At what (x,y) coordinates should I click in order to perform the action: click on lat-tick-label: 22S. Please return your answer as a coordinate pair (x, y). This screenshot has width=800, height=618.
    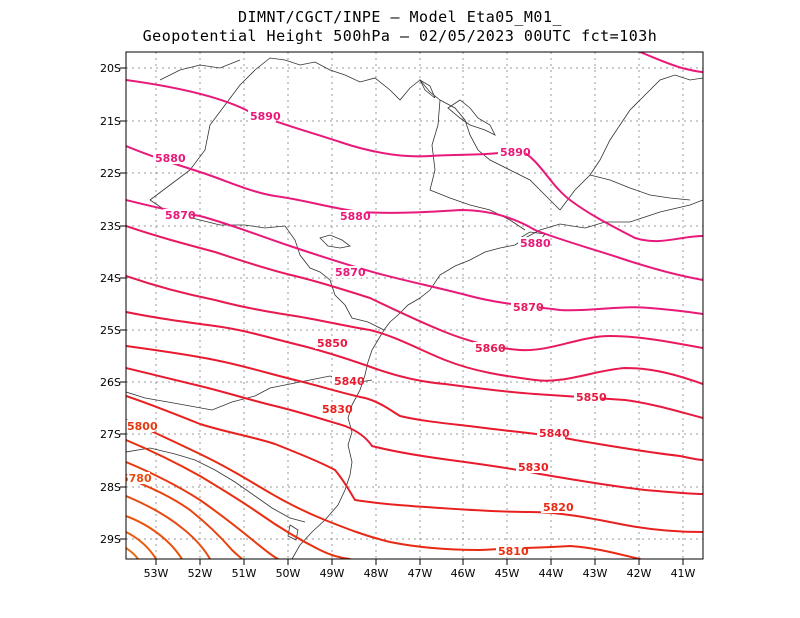
    Looking at the image, I should click on (110, 173).